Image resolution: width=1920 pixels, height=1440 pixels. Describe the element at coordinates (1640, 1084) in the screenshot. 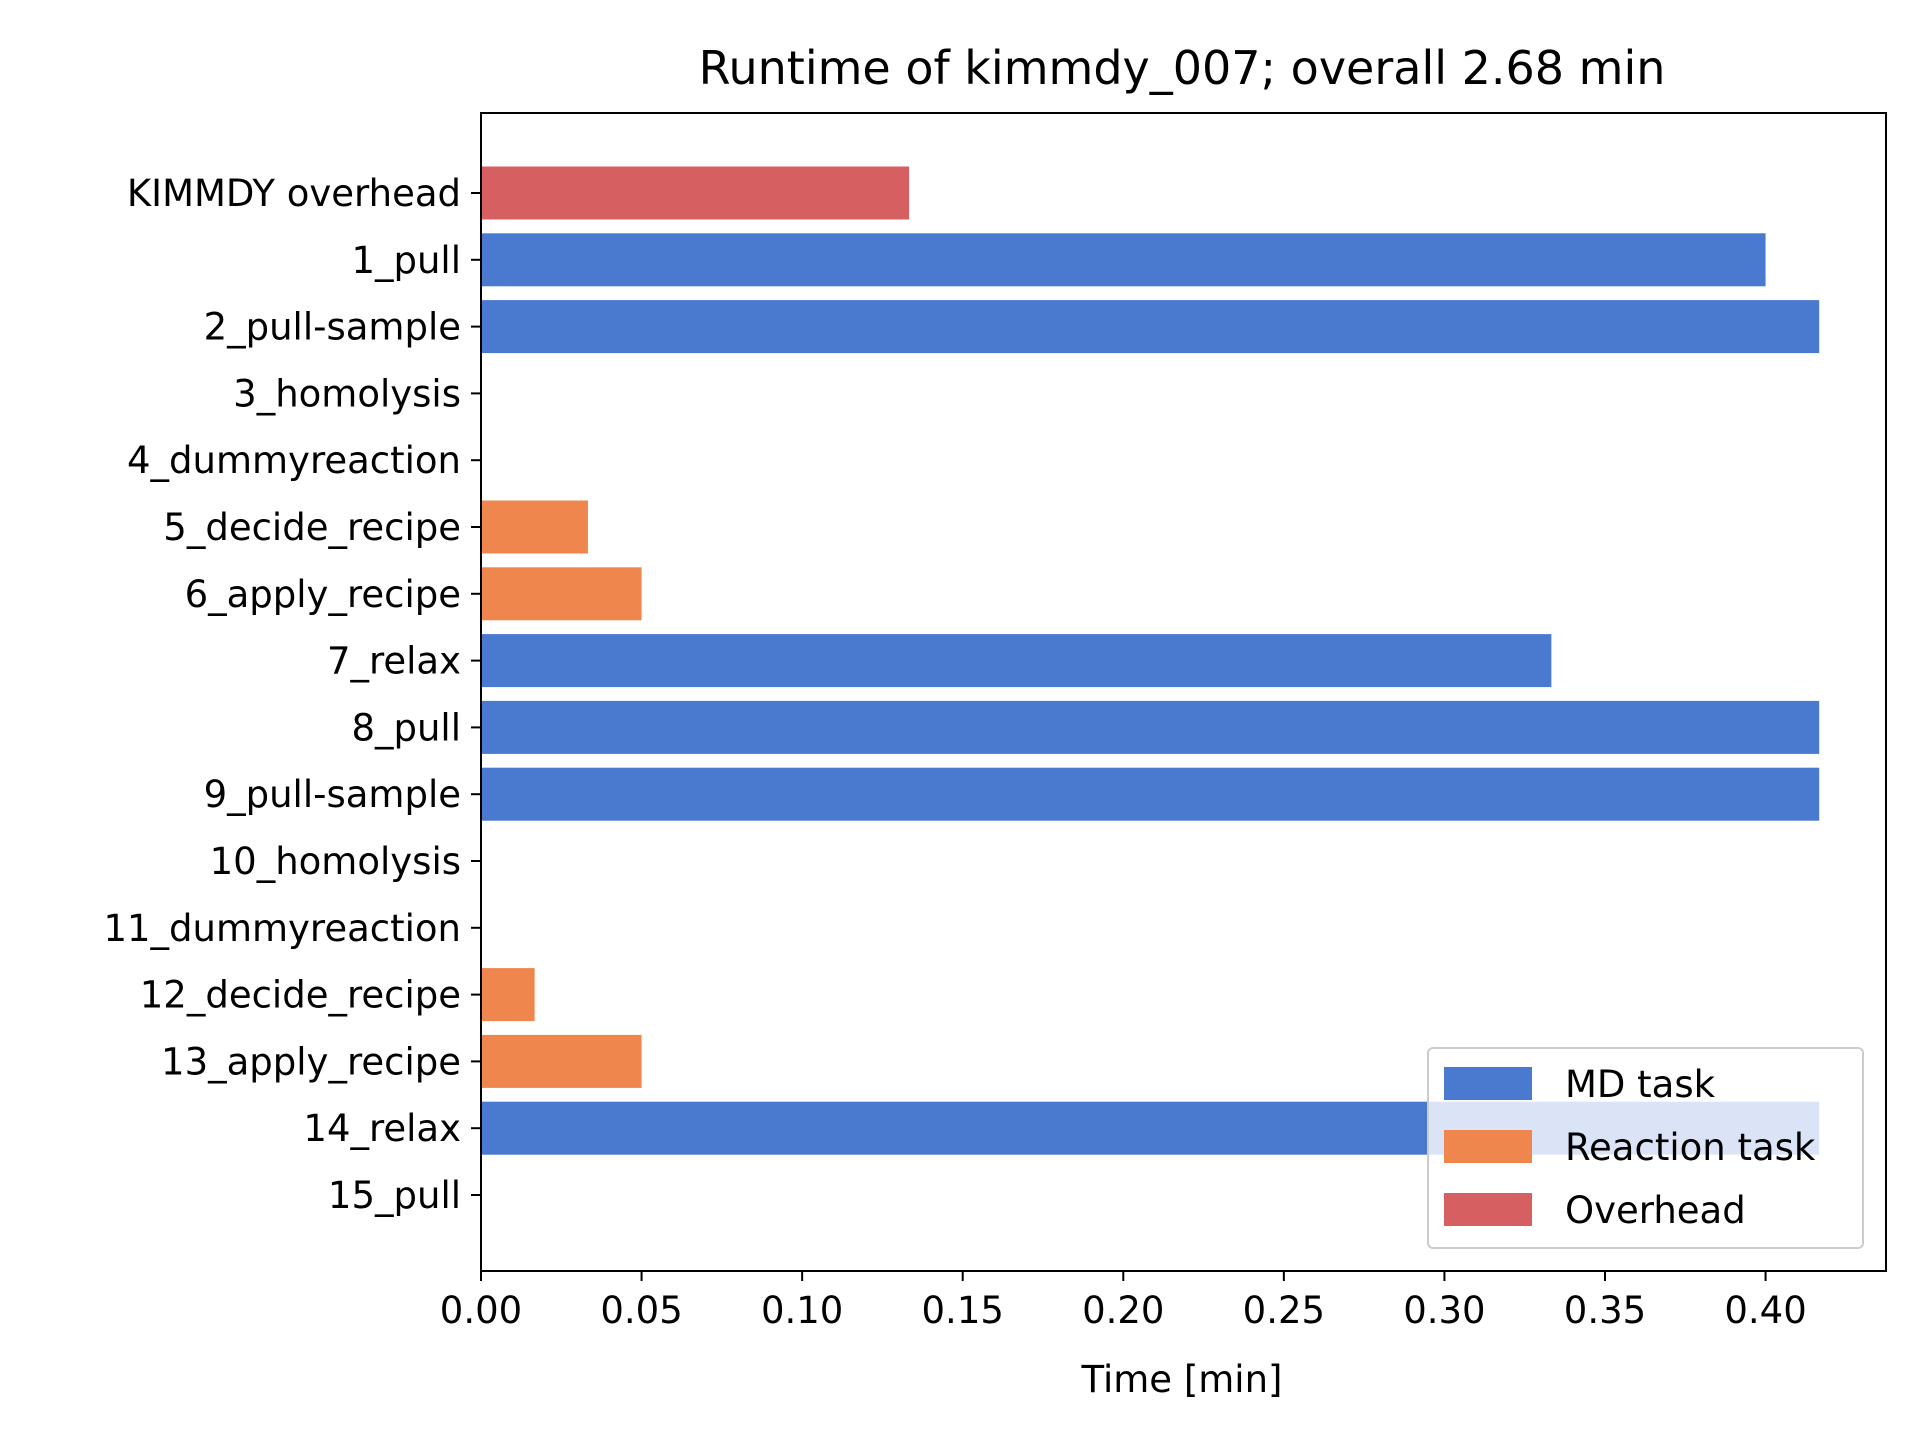

I see `legend-label: MD task` at that location.